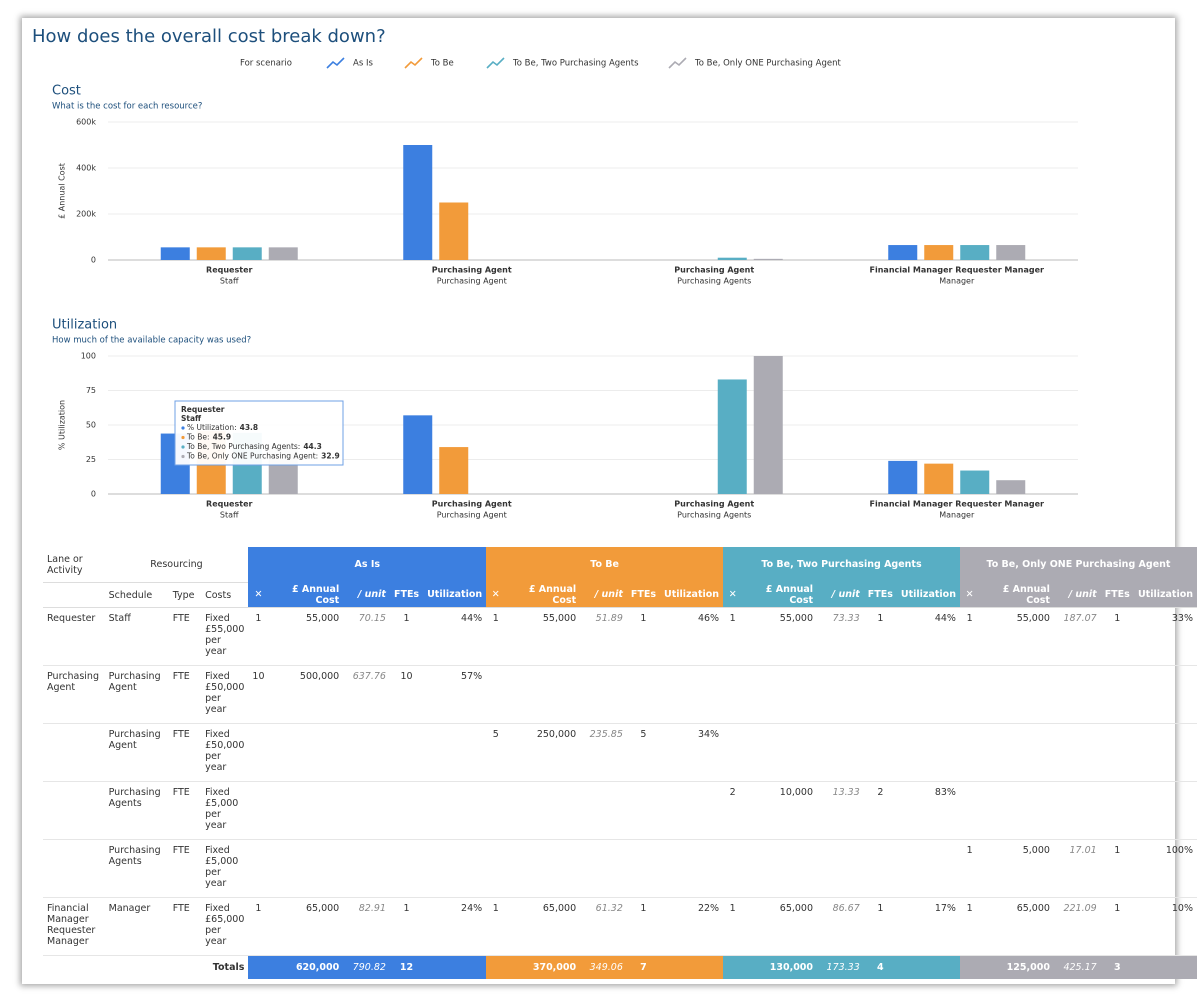 The image size is (1197, 1006). What do you see at coordinates (74, 595) in the screenshot?
I see `header-cell` at bounding box center [74, 595].